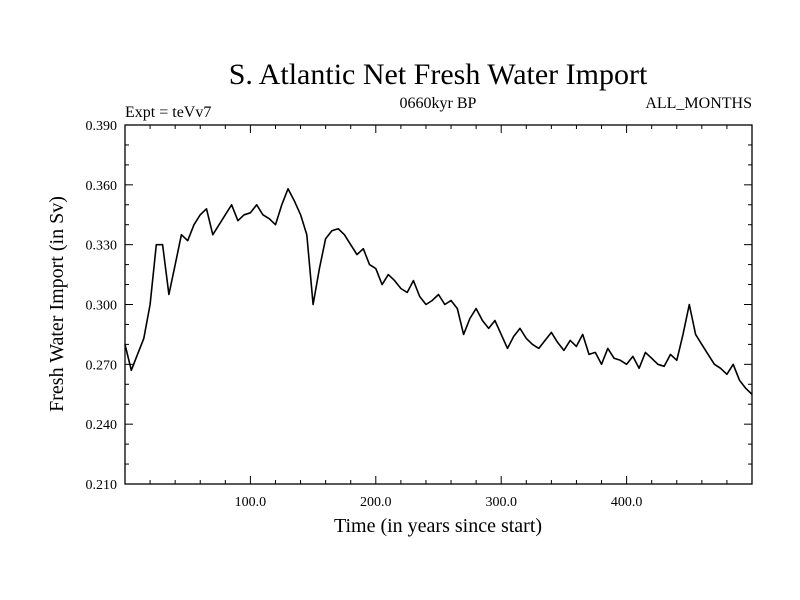  What do you see at coordinates (251, 502) in the screenshot?
I see `x-tick-label: 100.0` at bounding box center [251, 502].